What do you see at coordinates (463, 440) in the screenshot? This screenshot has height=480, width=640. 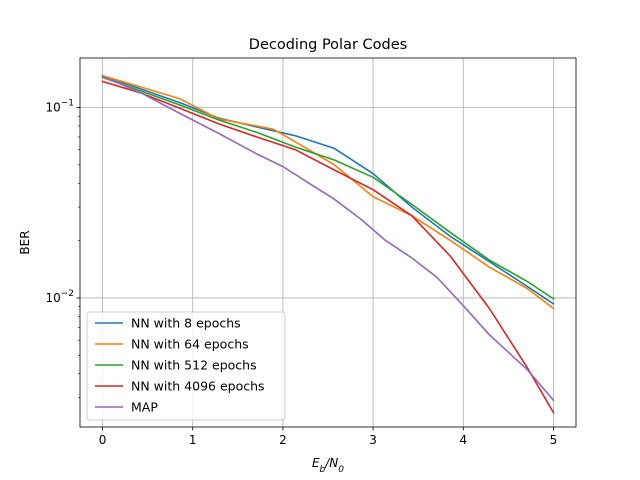 I see `x-tick-label-4: 4` at bounding box center [463, 440].